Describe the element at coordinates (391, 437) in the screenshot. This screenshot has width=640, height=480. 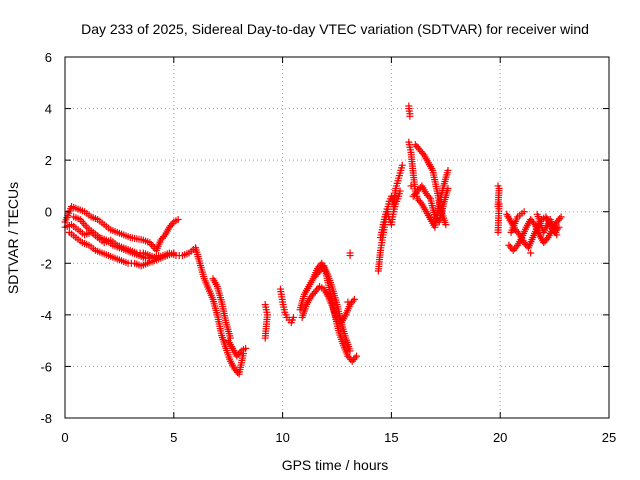
I see `x-tick-label: 15` at that location.